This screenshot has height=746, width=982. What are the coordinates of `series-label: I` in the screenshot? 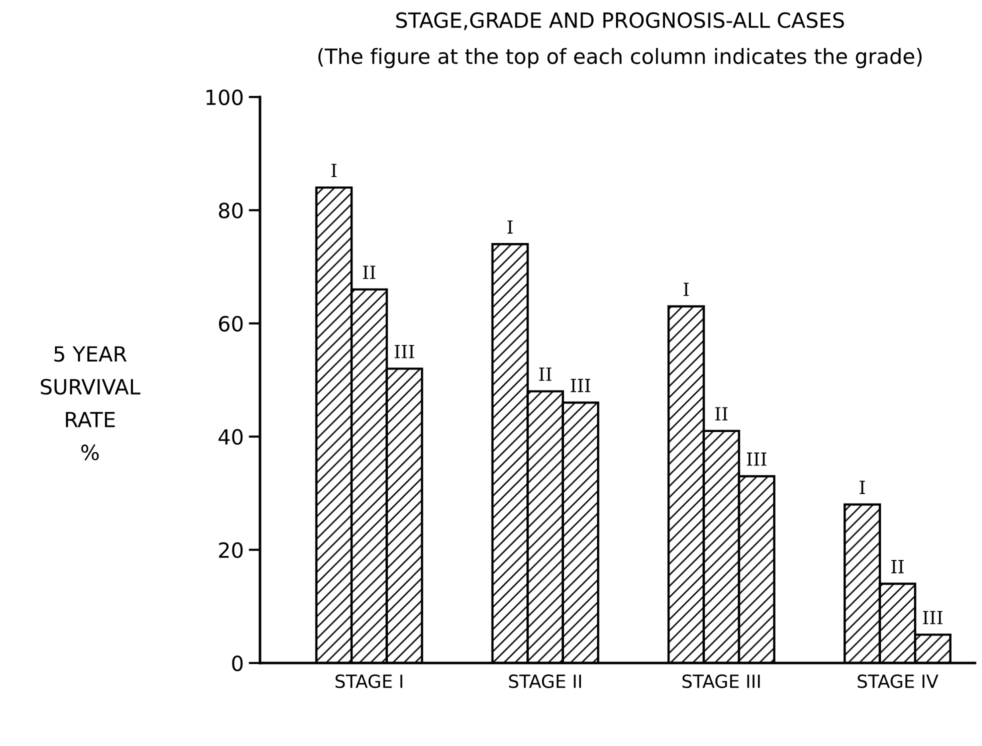 It's located at (862, 487).